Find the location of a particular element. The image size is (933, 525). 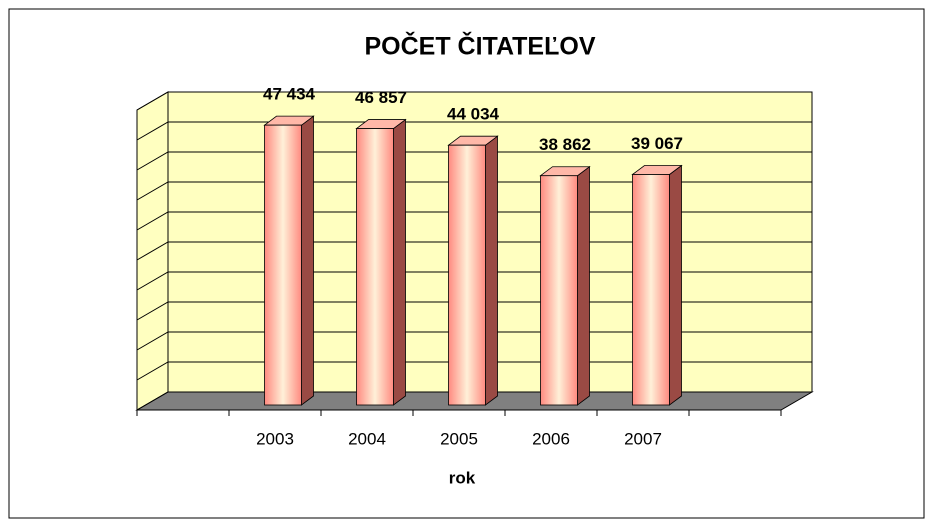

value-label: 38 862 is located at coordinates (565, 144).